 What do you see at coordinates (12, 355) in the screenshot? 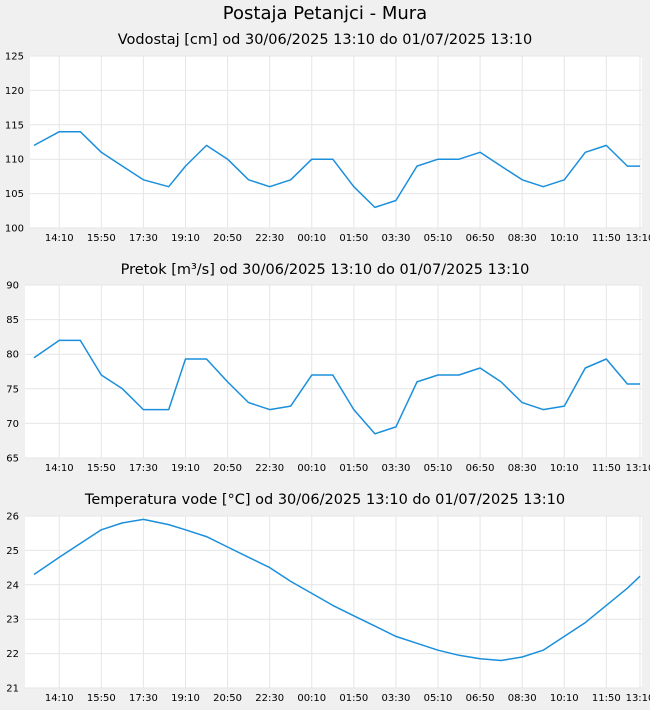
I see `y-tick-label: 80` at bounding box center [12, 355].